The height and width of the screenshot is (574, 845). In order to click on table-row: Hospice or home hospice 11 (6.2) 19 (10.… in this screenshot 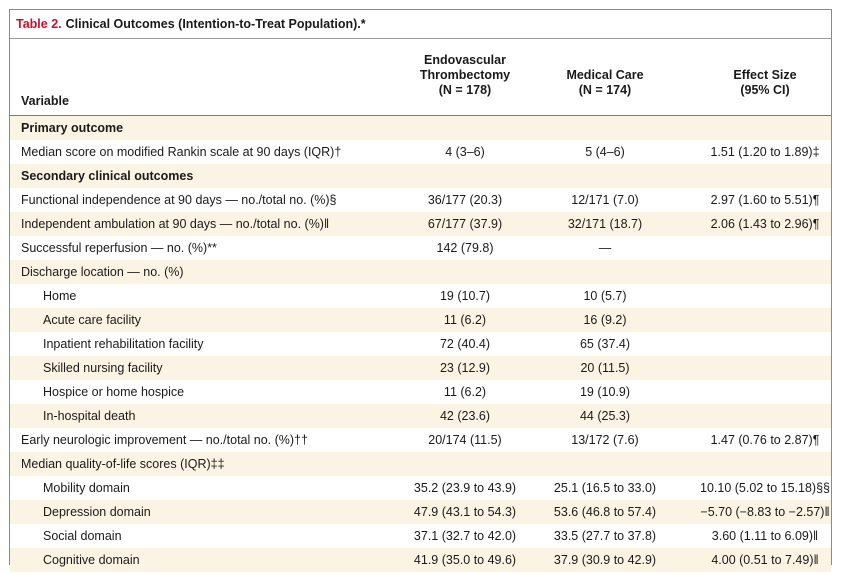, I will do `click(420, 392)`.